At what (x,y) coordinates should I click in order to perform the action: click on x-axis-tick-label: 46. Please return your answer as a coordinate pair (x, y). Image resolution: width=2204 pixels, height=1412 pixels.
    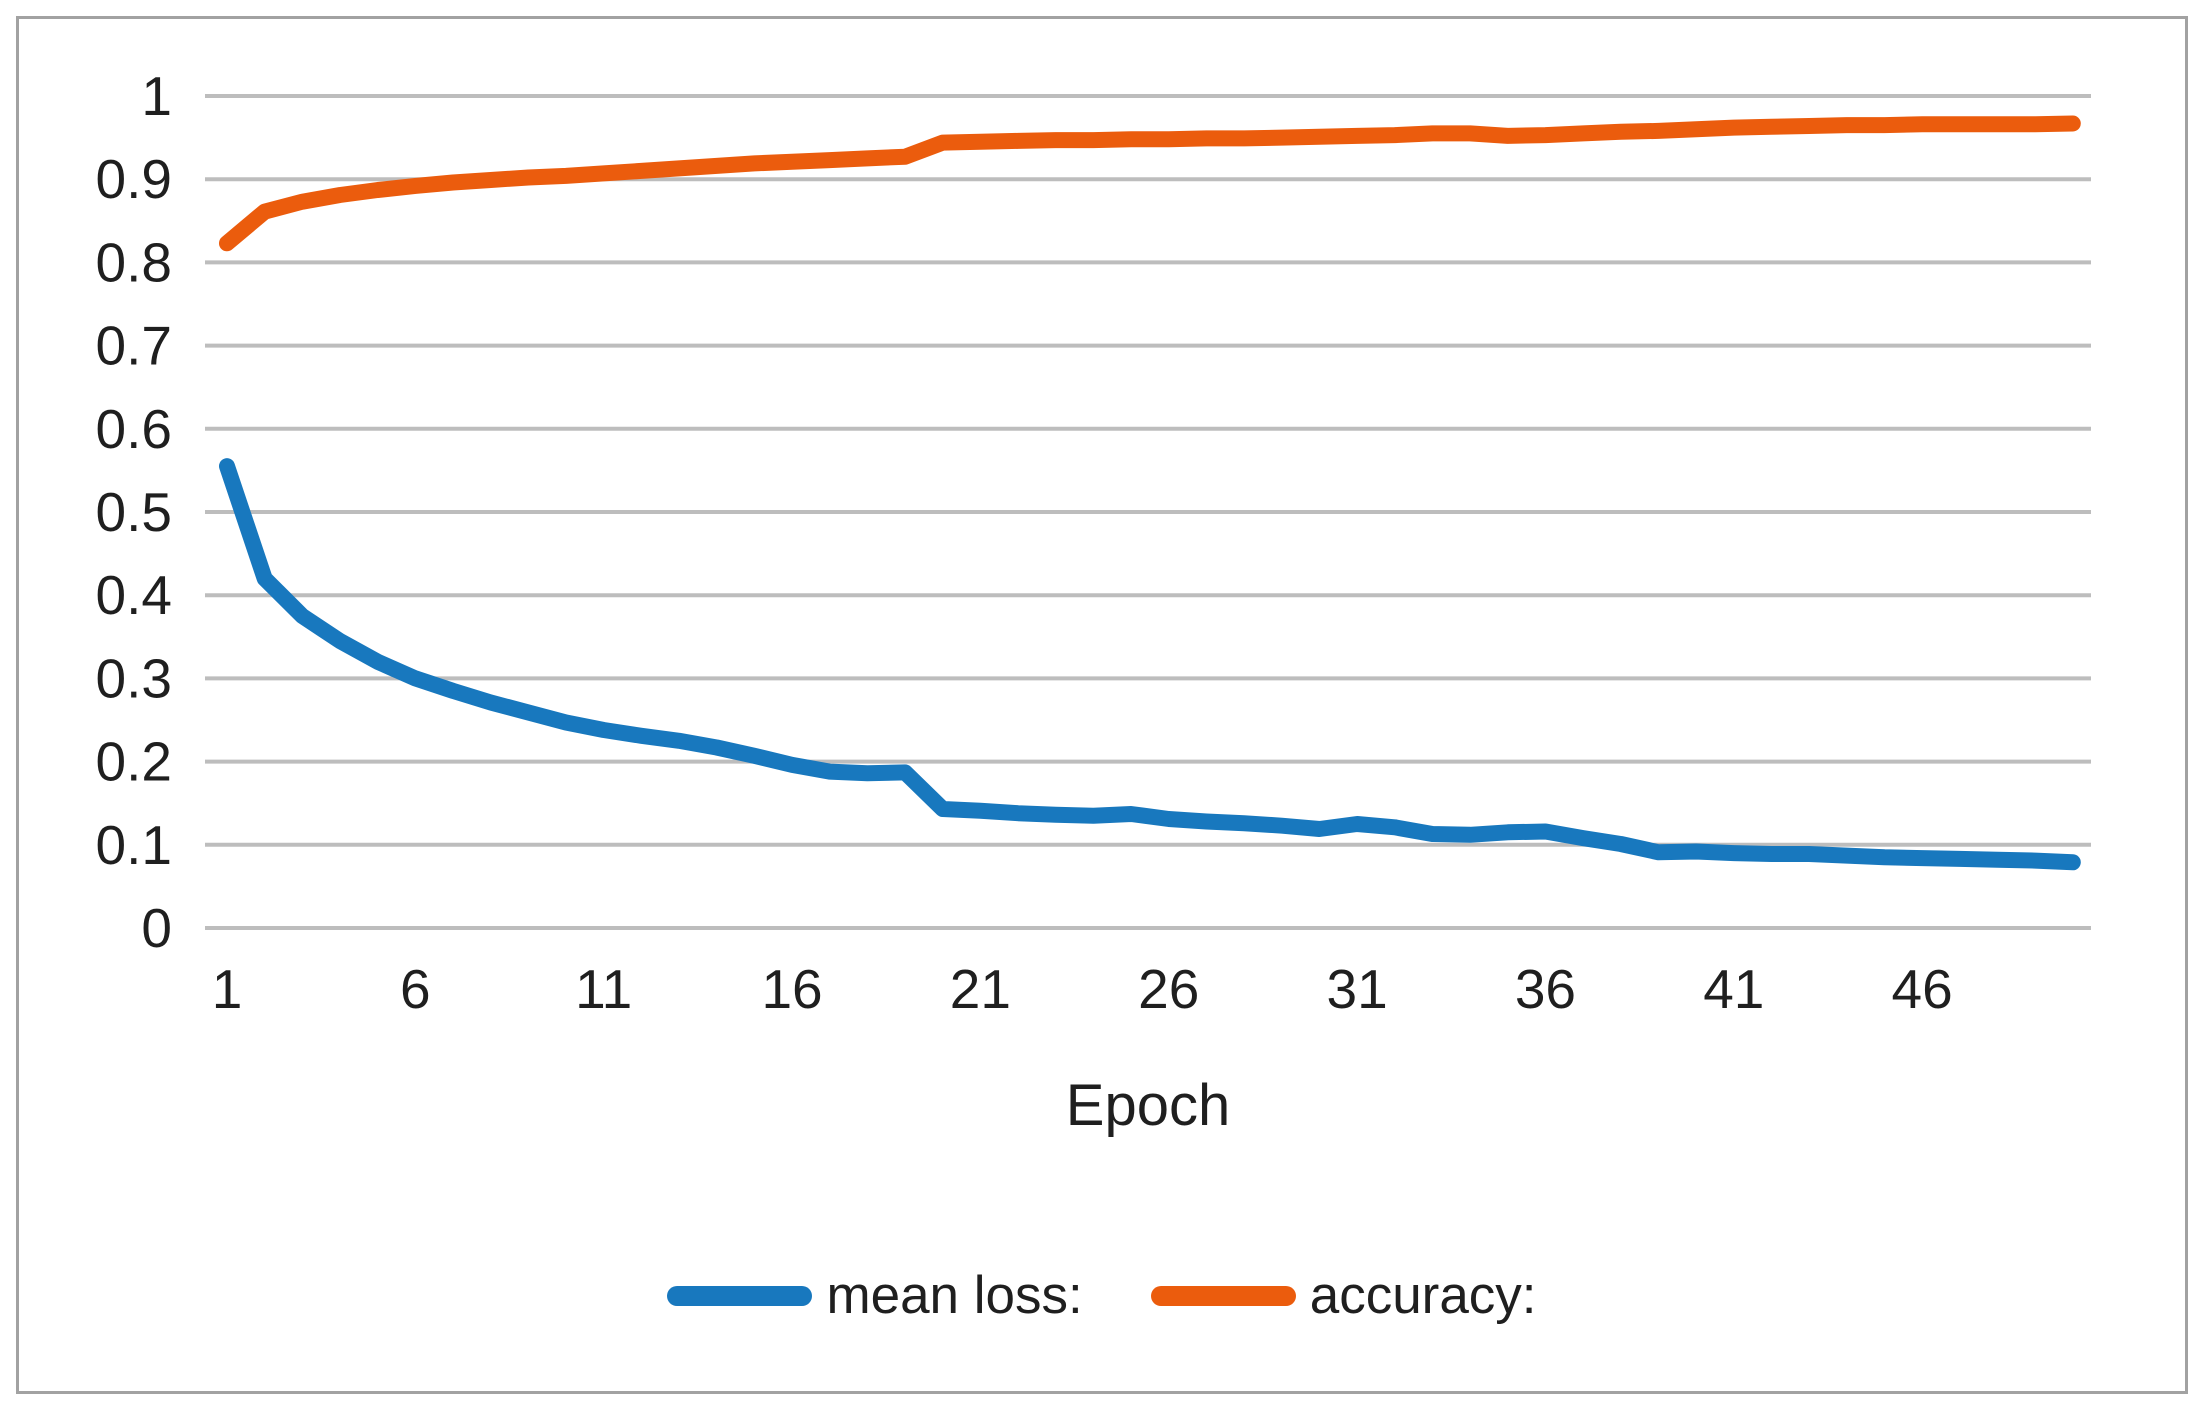
    Looking at the image, I should click on (1922, 989).